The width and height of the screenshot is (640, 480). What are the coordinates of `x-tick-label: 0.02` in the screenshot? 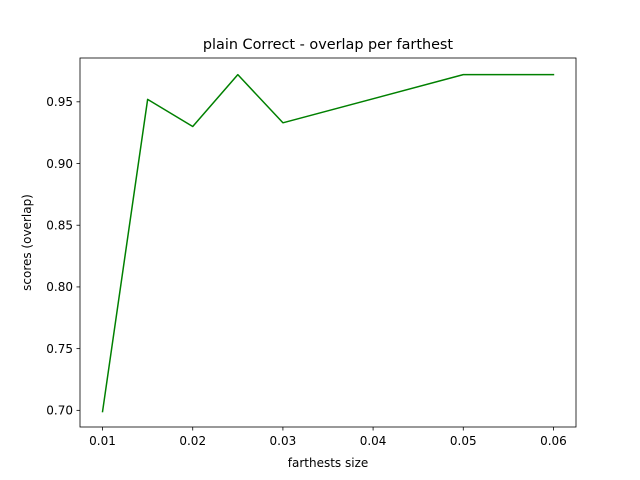 It's located at (192, 441).